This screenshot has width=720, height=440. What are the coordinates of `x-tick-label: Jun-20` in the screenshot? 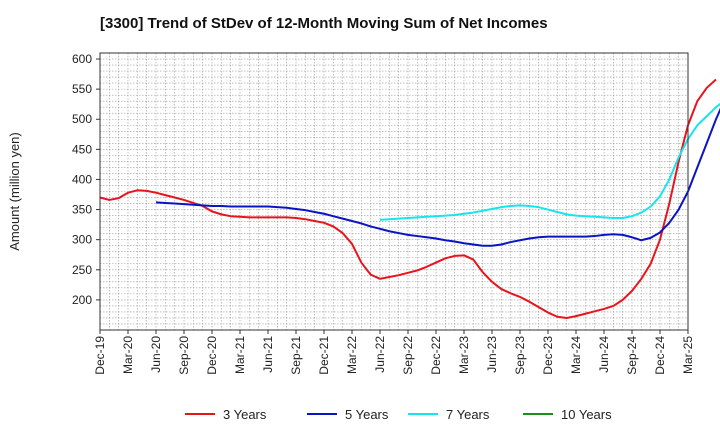 It's located at (156, 354).